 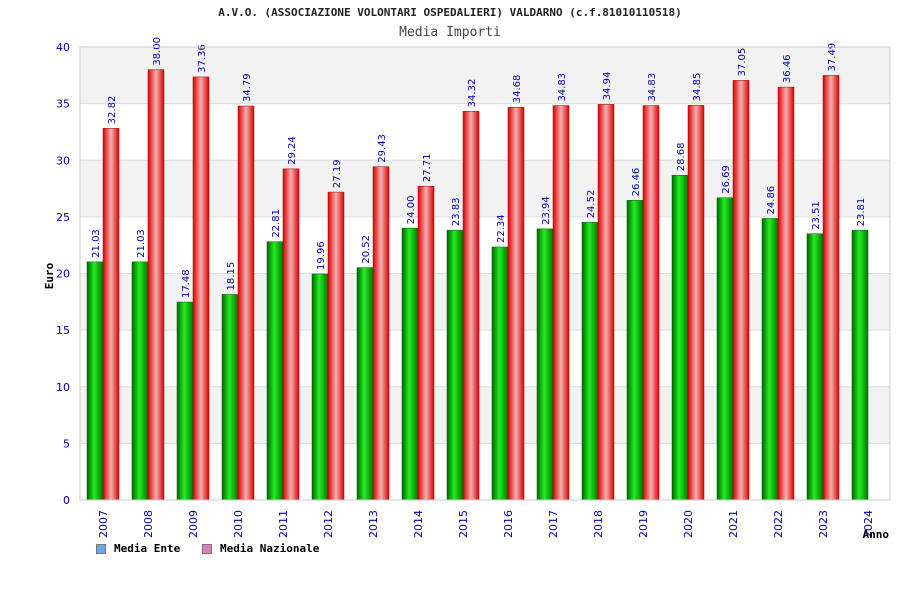 I want to click on data-label: 29.24, so click(x=292, y=150).